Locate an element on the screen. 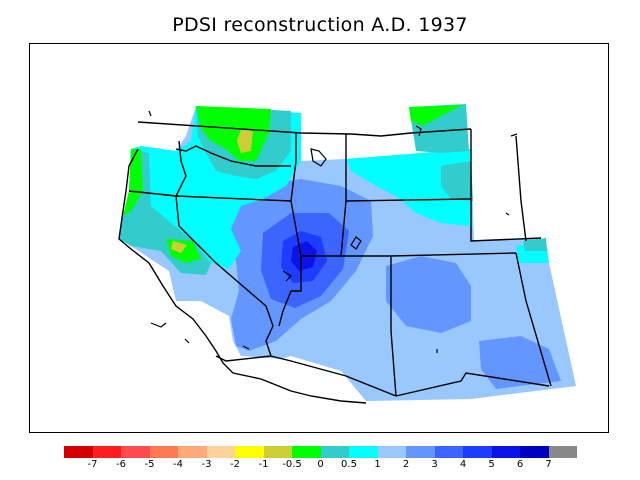 The height and width of the screenshot is (480, 640). pdsi-region-3-east is located at coordinates (428, 294).